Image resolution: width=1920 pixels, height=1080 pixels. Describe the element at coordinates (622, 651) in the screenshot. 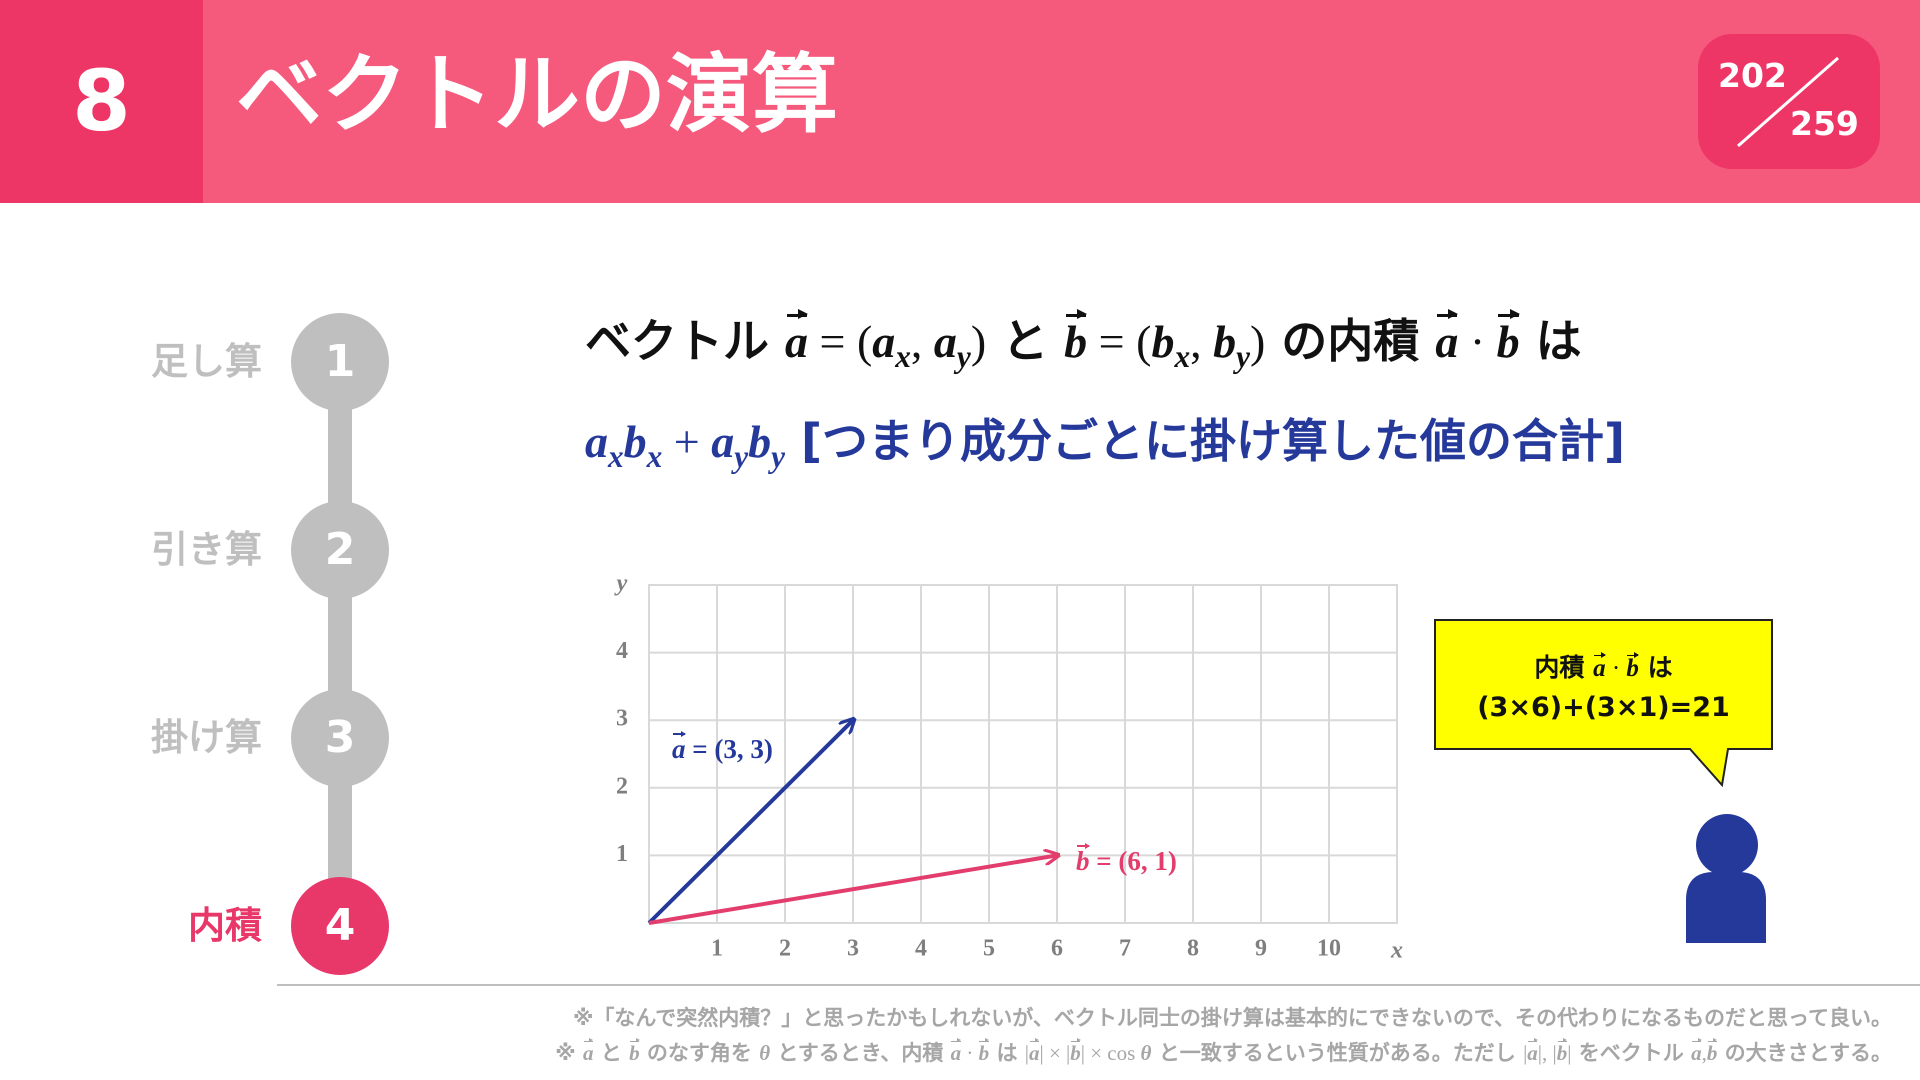

I see `y-tick-label: 4` at that location.